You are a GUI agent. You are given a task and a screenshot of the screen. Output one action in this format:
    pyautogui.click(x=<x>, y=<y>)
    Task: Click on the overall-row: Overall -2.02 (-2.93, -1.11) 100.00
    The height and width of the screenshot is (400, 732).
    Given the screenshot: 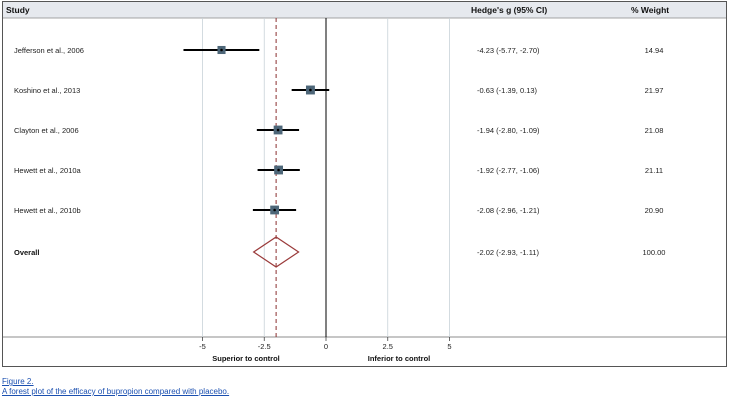 What is the action you would take?
    pyautogui.click(x=340, y=252)
    